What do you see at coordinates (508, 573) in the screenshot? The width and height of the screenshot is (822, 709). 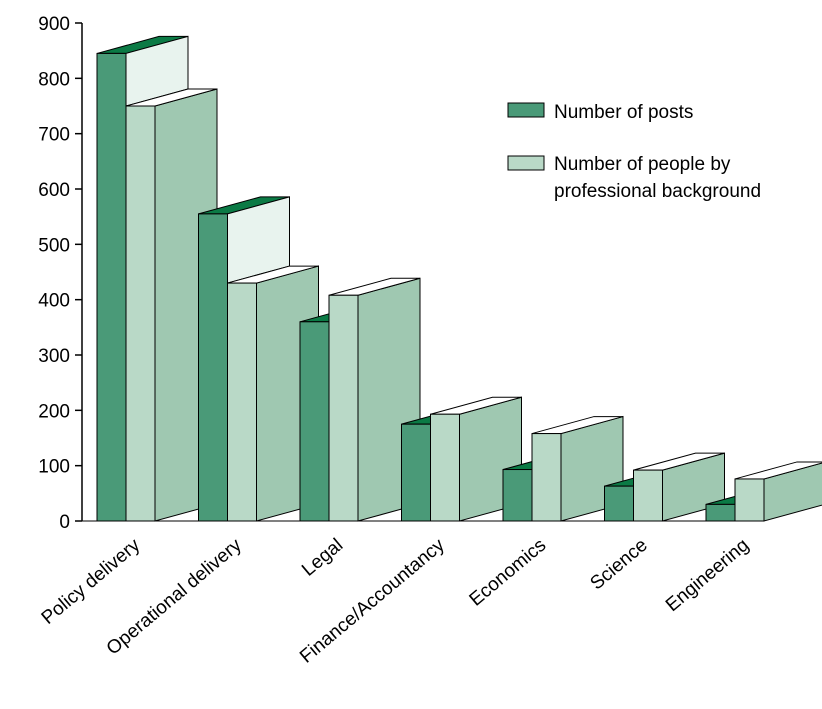 I see `x-category-label: Economics` at bounding box center [508, 573].